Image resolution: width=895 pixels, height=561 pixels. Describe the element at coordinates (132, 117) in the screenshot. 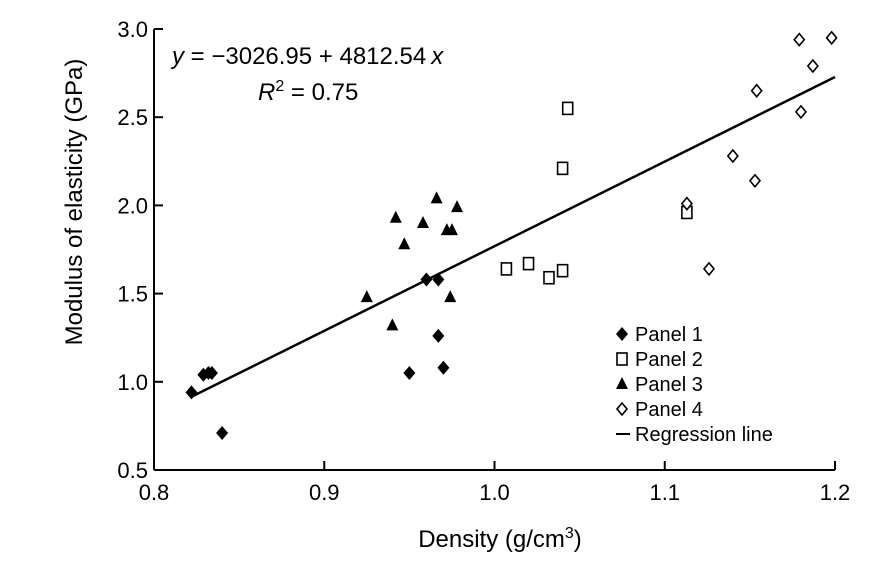

I see `y-tick-label: 2.5` at that location.